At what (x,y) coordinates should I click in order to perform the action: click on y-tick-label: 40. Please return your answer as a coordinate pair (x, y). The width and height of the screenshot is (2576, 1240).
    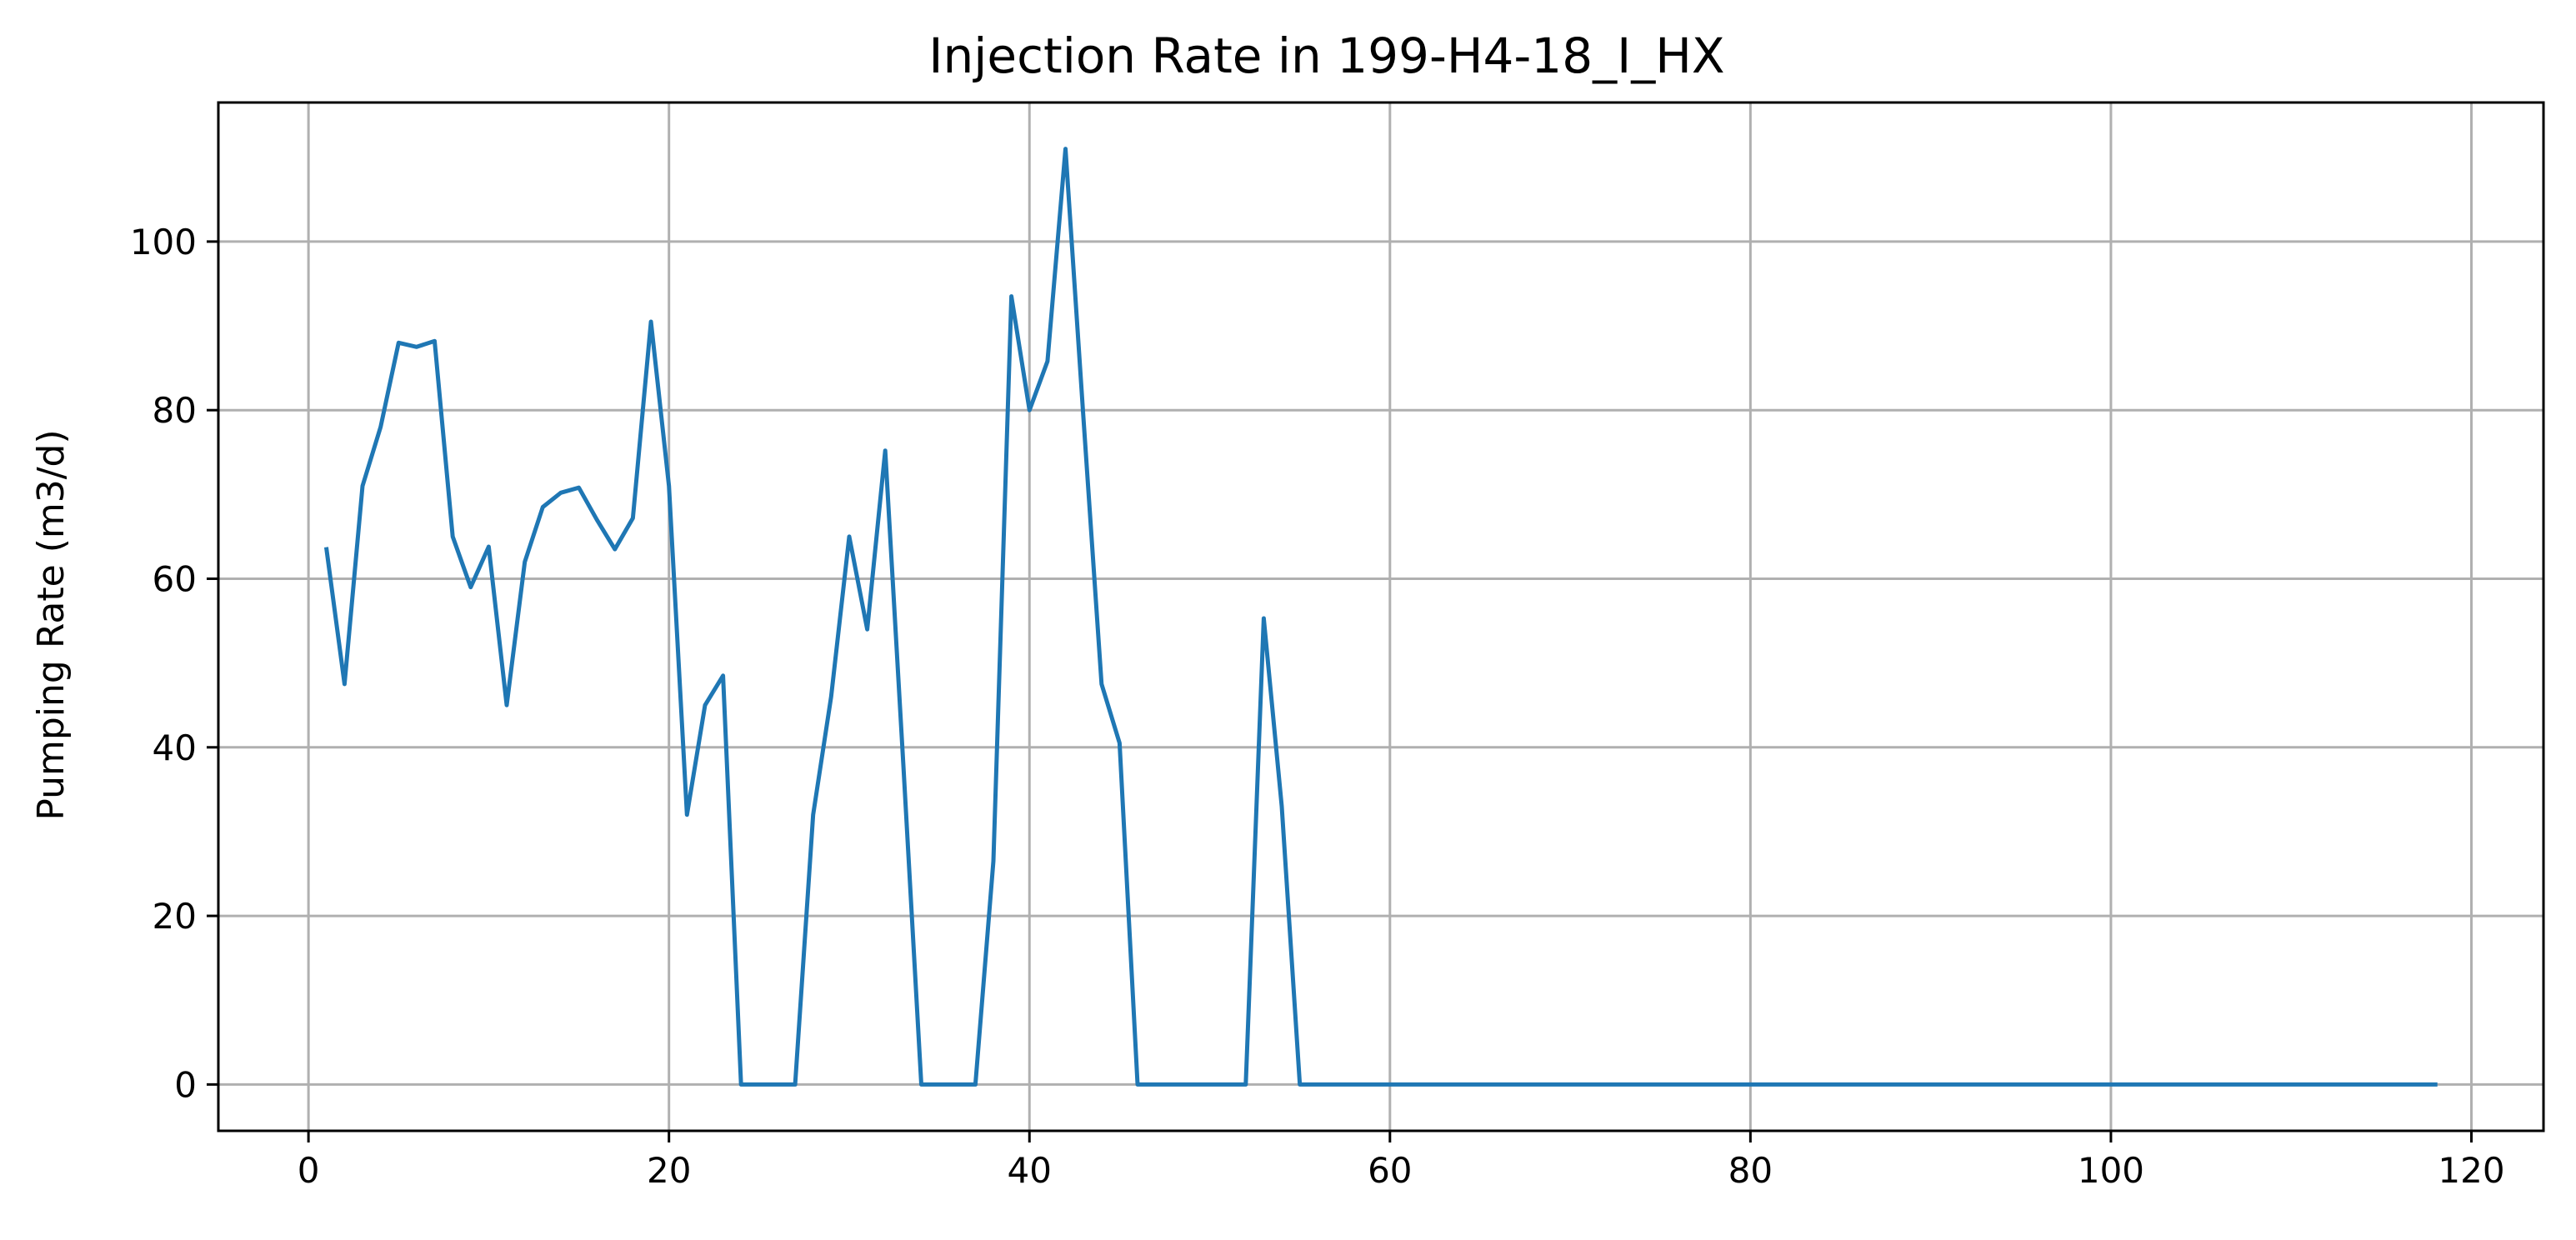
    Looking at the image, I should click on (175, 748).